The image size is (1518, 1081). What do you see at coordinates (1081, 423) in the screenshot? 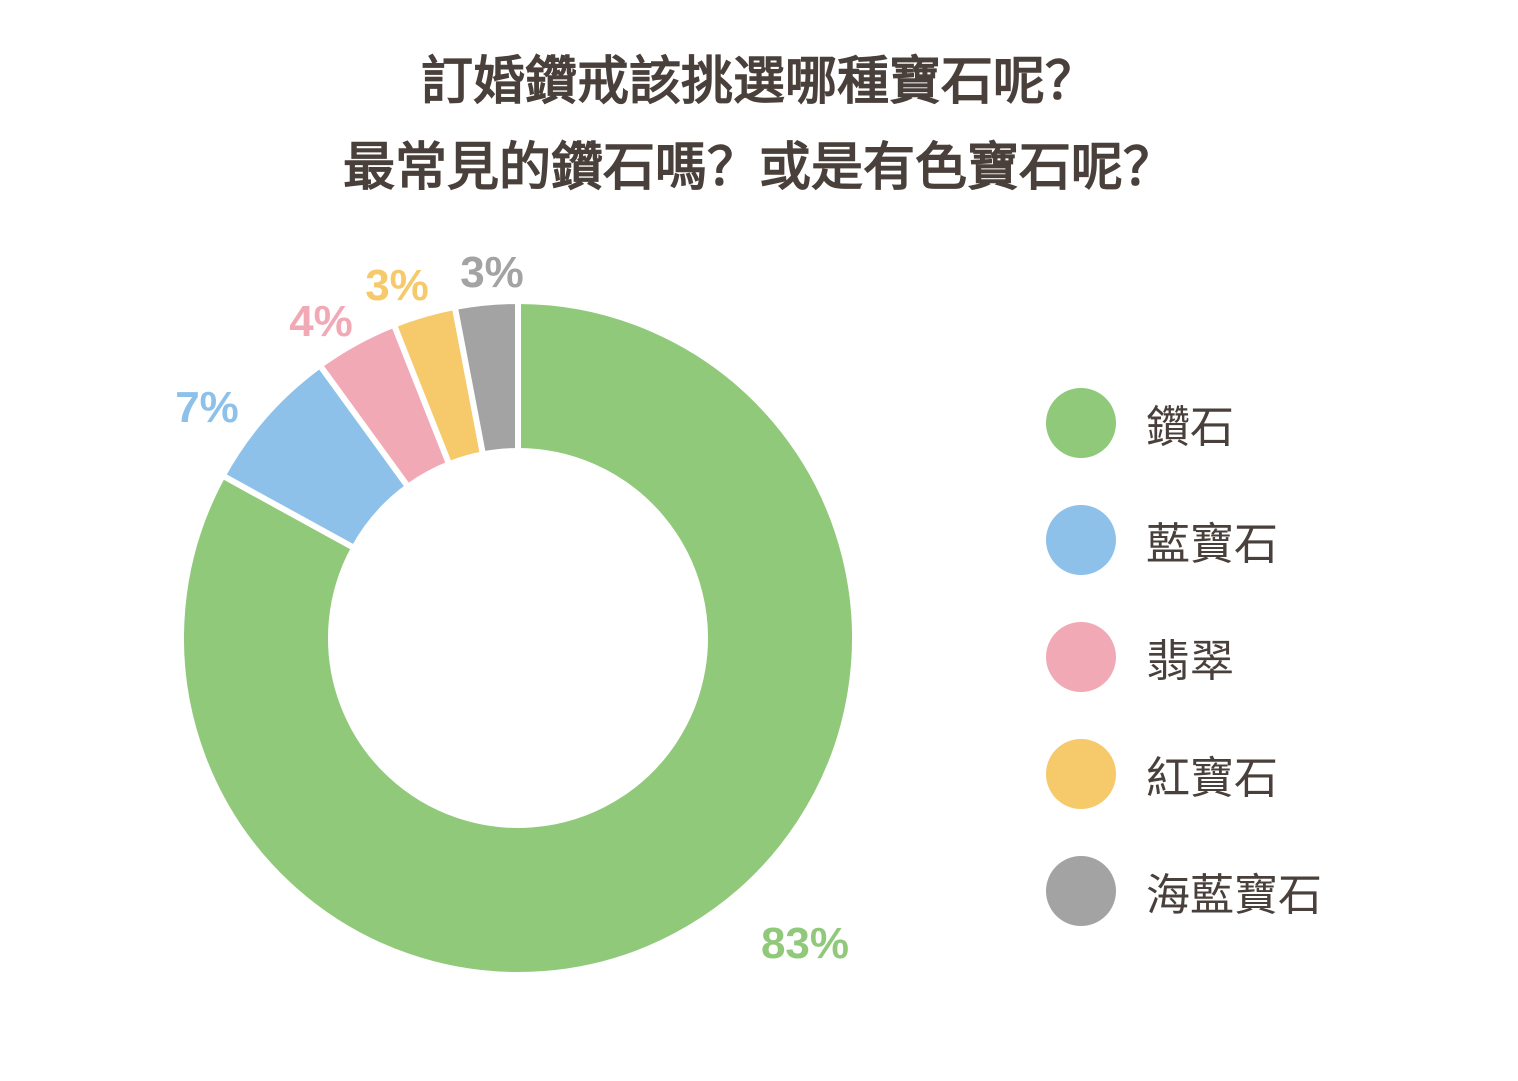
I see `legend-swatch-diamond` at bounding box center [1081, 423].